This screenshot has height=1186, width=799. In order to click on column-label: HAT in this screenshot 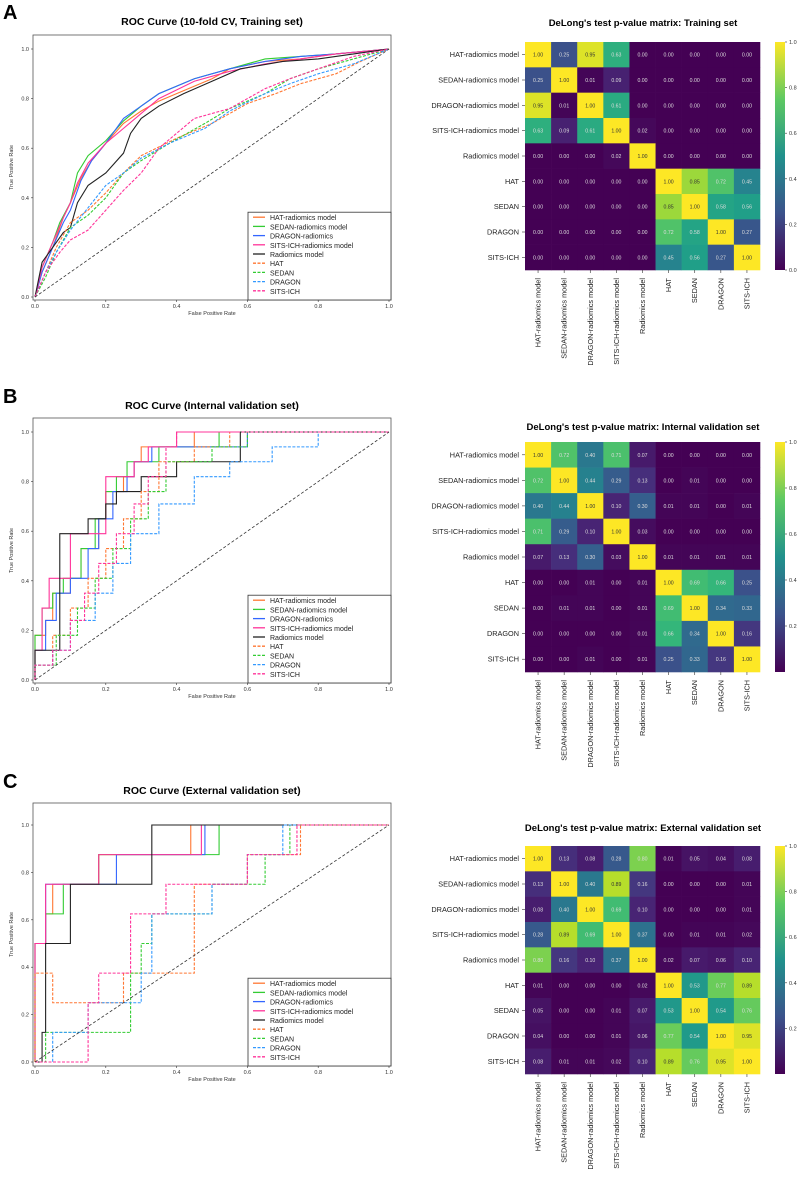, I will do `click(668, 284)`.